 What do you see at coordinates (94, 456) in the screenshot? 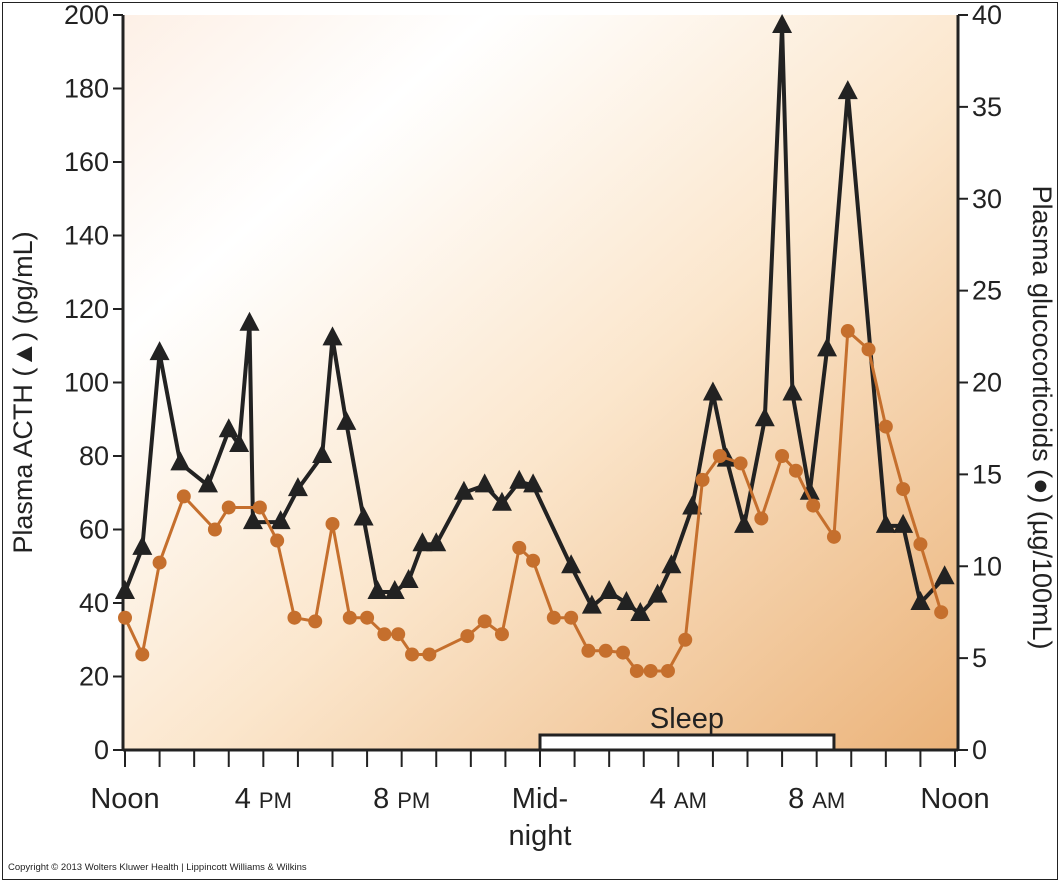
I see `left-tick-label: 80` at bounding box center [94, 456].